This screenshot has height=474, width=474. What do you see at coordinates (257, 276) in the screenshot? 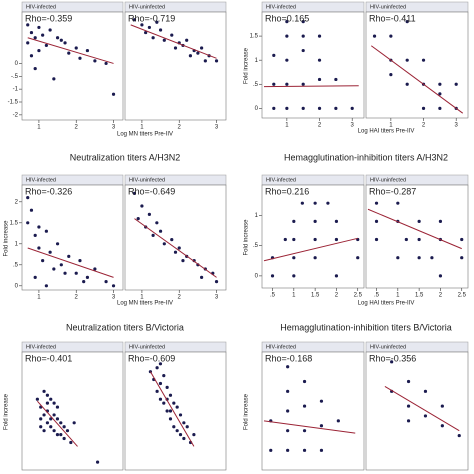
I see `y-tick-label: 0` at bounding box center [257, 276].